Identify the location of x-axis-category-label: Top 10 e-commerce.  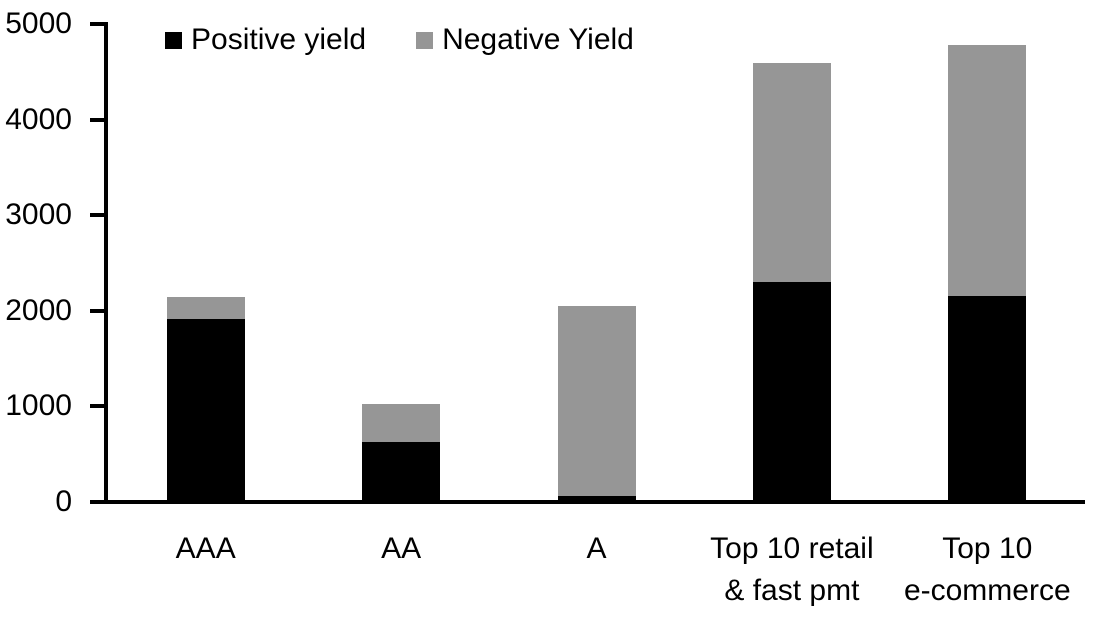
(987, 569).